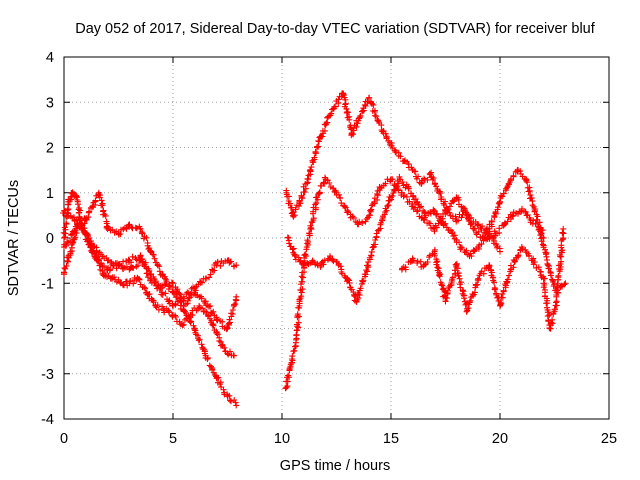  Describe the element at coordinates (50, 194) in the screenshot. I see `y-tick-label: 1` at that location.